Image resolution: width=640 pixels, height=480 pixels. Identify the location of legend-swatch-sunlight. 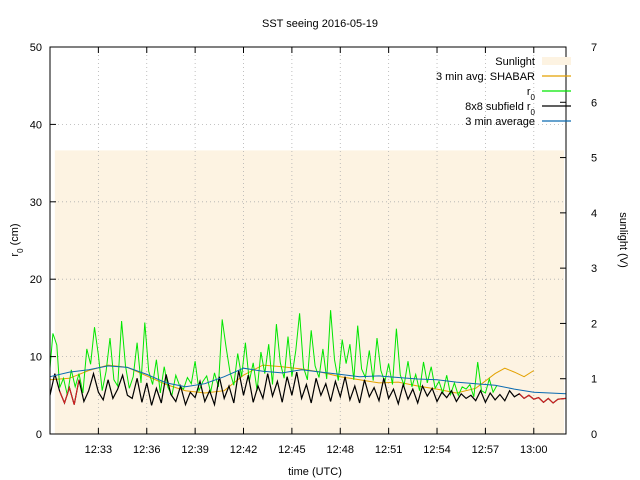
(556, 61).